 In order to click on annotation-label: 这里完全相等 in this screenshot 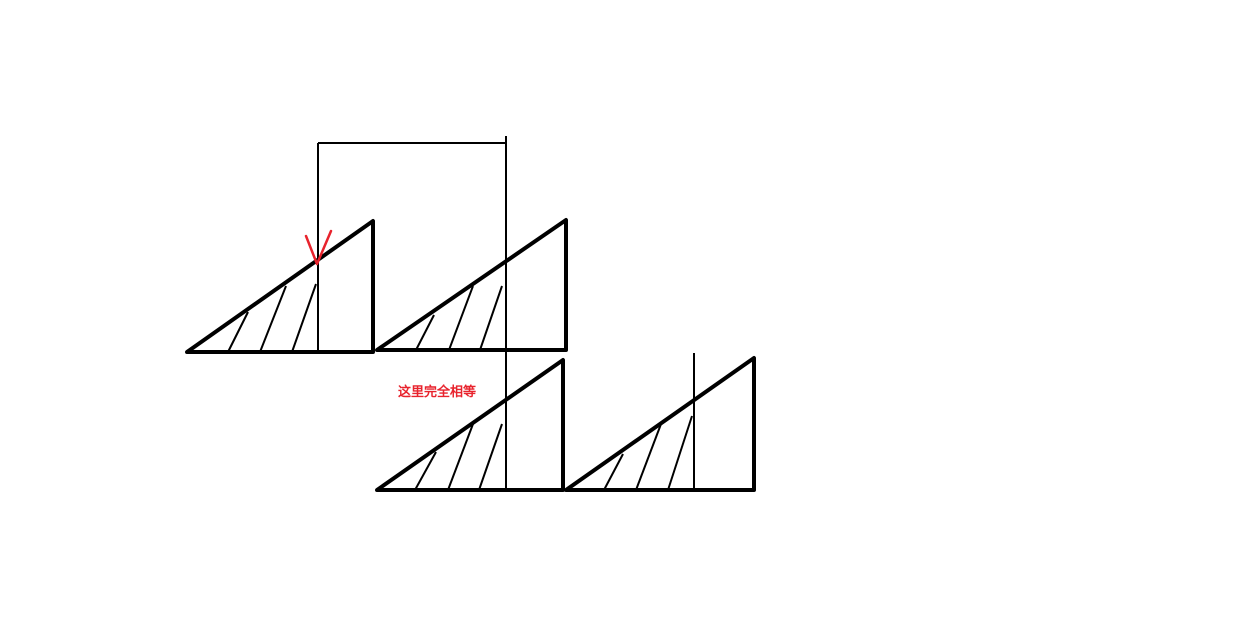, I will do `click(437, 392)`.